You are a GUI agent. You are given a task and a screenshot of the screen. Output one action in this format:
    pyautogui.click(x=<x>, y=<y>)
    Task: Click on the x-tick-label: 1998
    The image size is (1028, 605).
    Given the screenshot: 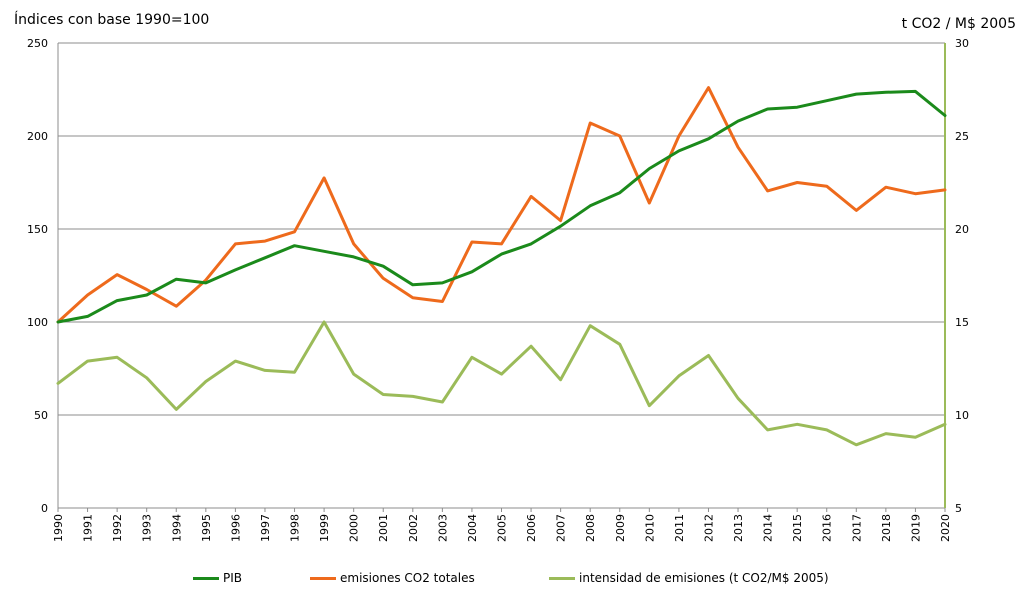 What is the action you would take?
    pyautogui.click(x=295, y=528)
    